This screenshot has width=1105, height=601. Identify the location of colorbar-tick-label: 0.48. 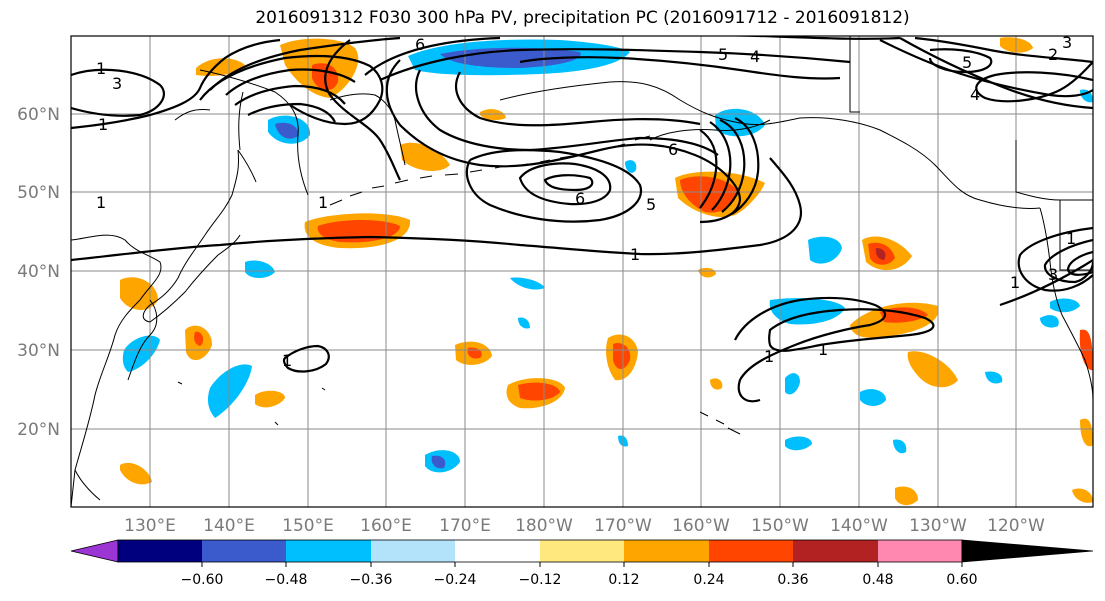
(877, 580).